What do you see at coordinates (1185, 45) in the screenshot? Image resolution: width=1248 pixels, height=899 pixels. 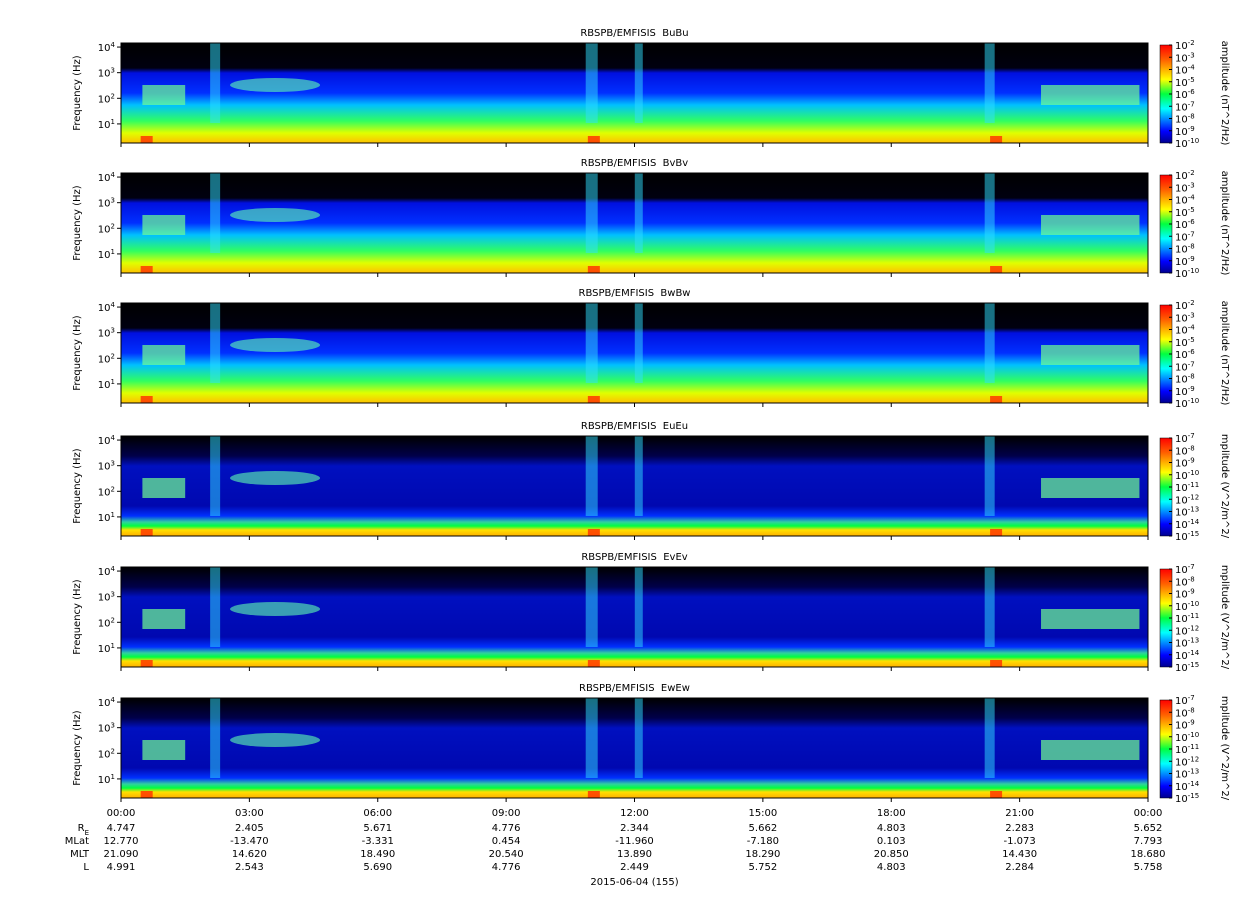 I see `colorbar-tick-label: 10⁻²` at bounding box center [1185, 45].